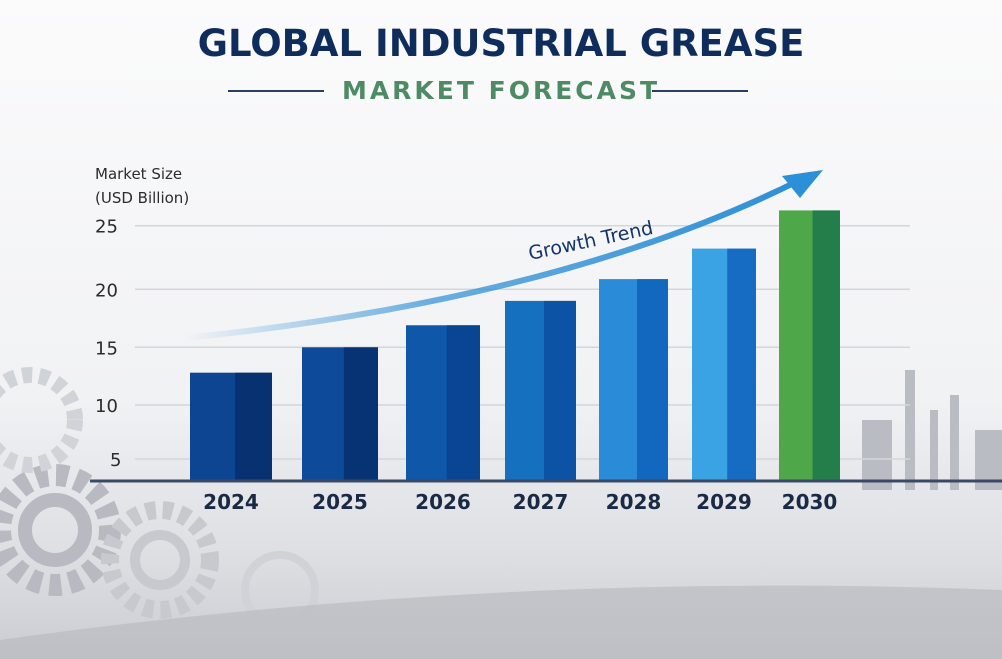 The width and height of the screenshot is (1002, 659). Describe the element at coordinates (501, 622) in the screenshot. I see `metal-floor` at that location.